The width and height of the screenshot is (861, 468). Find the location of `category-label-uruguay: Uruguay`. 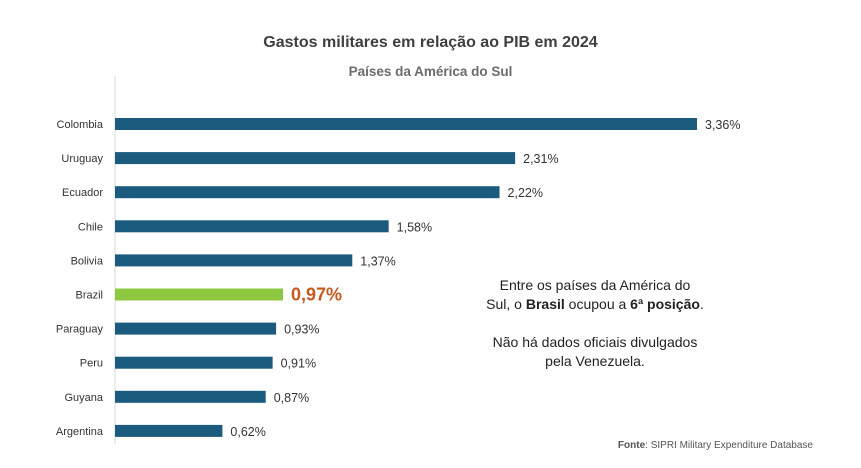

category-label-uruguay: Uruguay is located at coordinates (82, 159).